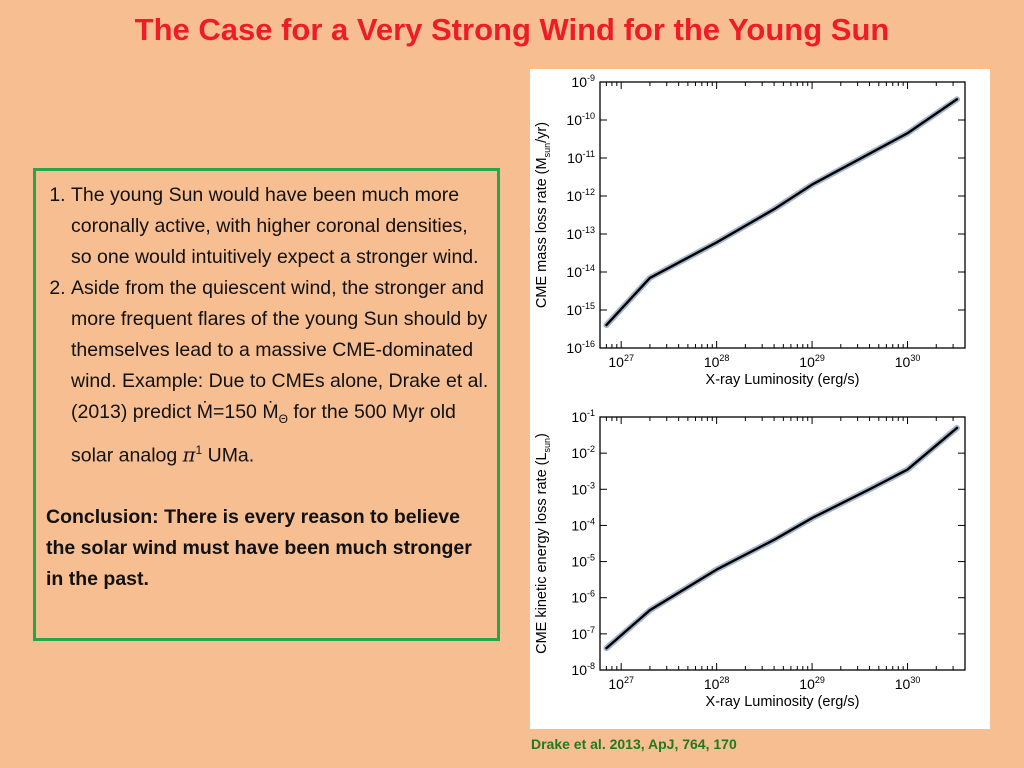  What do you see at coordinates (583, 597) in the screenshot?
I see `y-tick-label: 10⁻⁶` at bounding box center [583, 597].